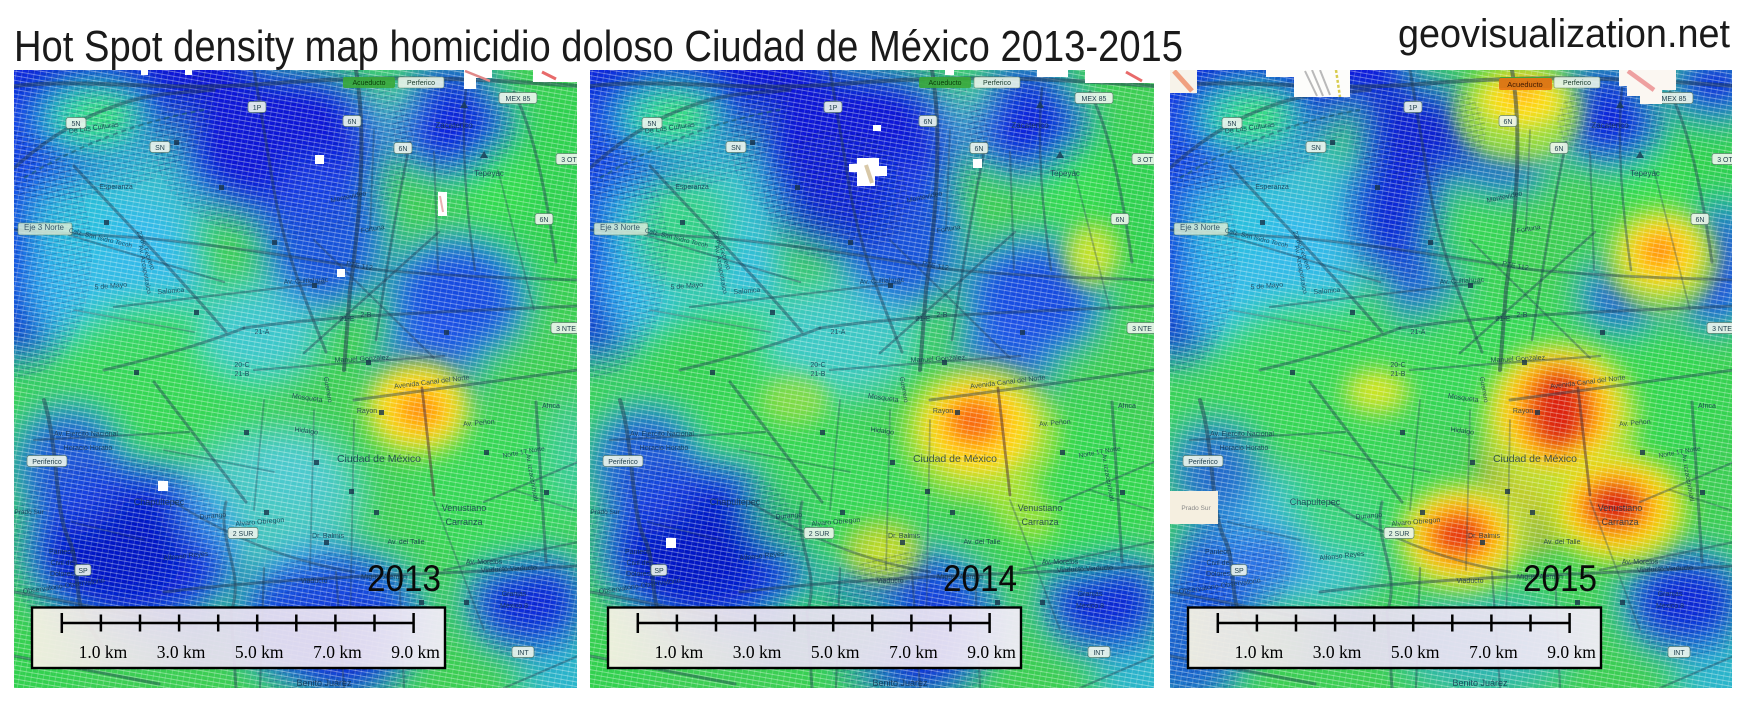  I want to click on svg-text: geovisualization.net, so click(1564, 34).